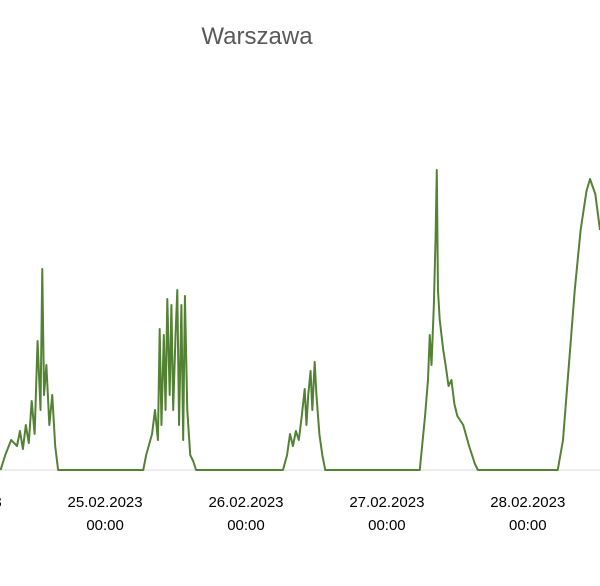 The height and width of the screenshot is (586, 600). What do you see at coordinates (527, 502) in the screenshot?
I see `x-tick-label: 28.02.2023` at bounding box center [527, 502].